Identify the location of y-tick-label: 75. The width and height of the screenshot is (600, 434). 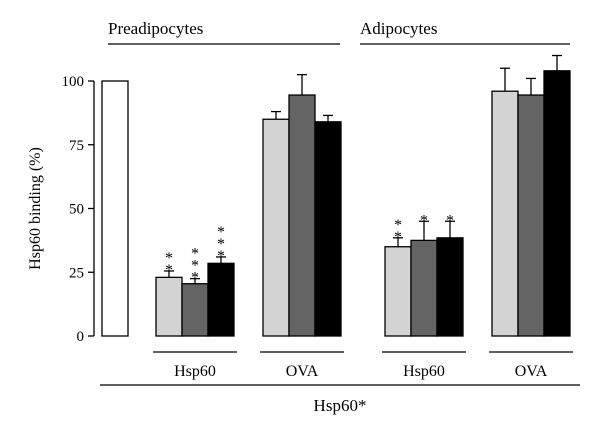
(76, 146).